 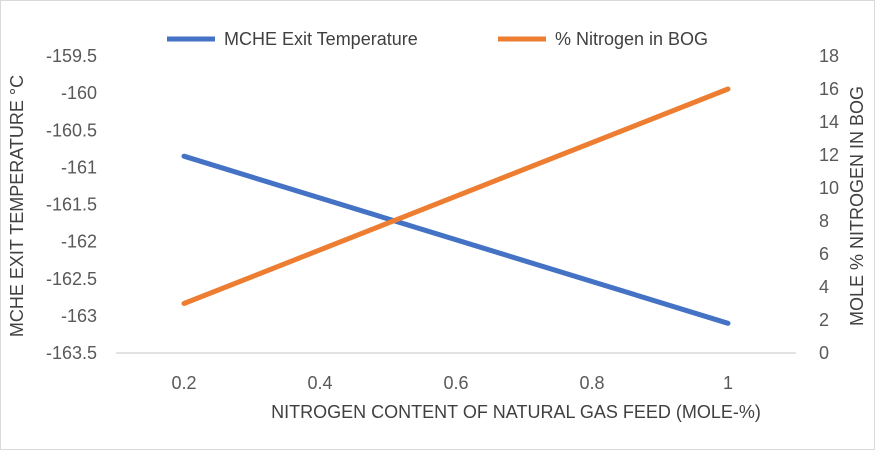 What do you see at coordinates (71, 130) in the screenshot?
I see `y-tick-label: -160.5` at bounding box center [71, 130].